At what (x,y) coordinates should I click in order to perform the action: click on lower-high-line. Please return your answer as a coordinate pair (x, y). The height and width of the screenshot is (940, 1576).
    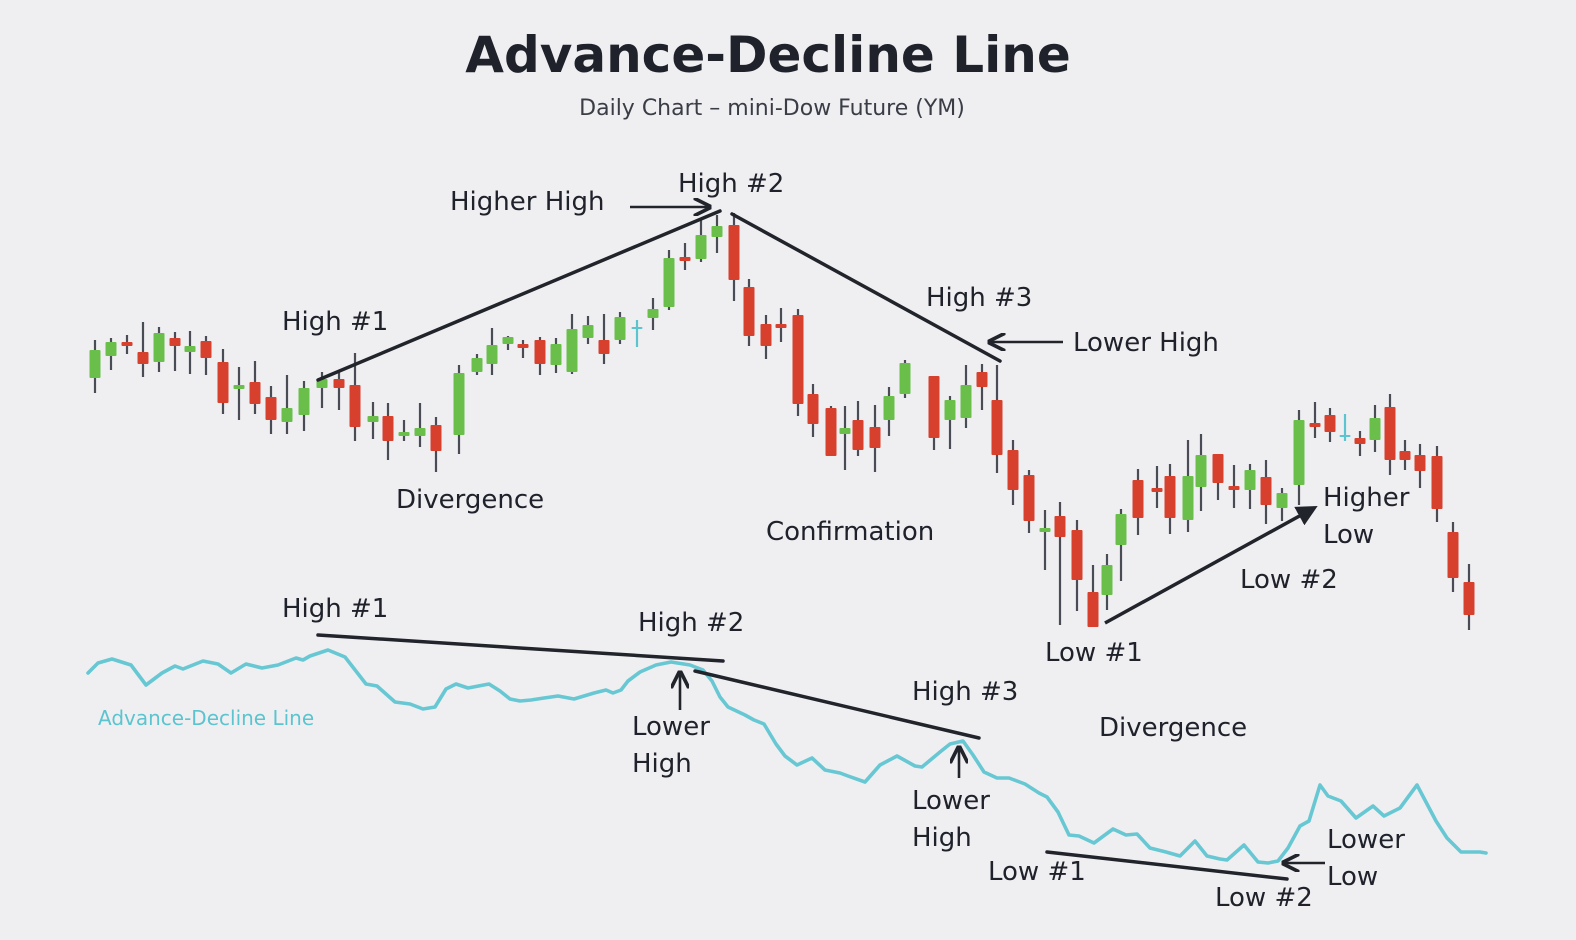
    Looking at the image, I should click on (866, 287).